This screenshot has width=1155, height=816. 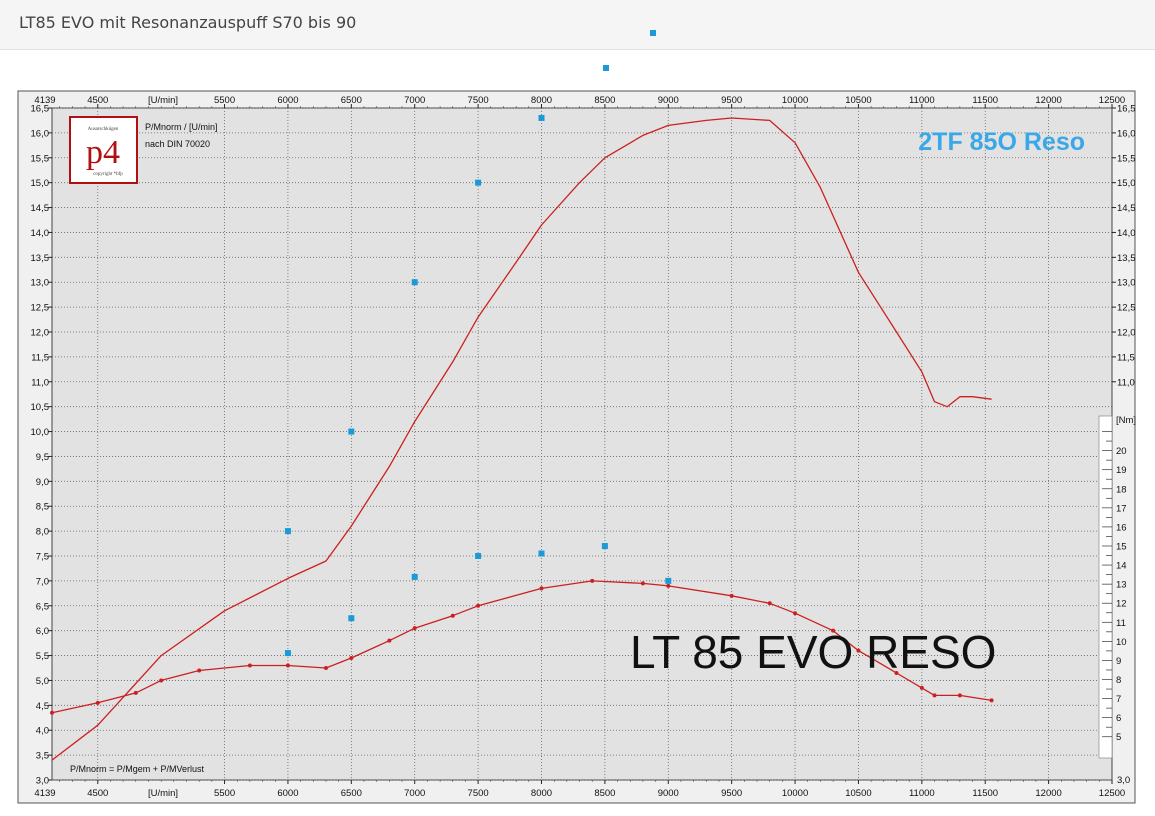 I want to click on p4-logo: Ausarschkügen p4 copyright *bfp, so click(x=103, y=150).